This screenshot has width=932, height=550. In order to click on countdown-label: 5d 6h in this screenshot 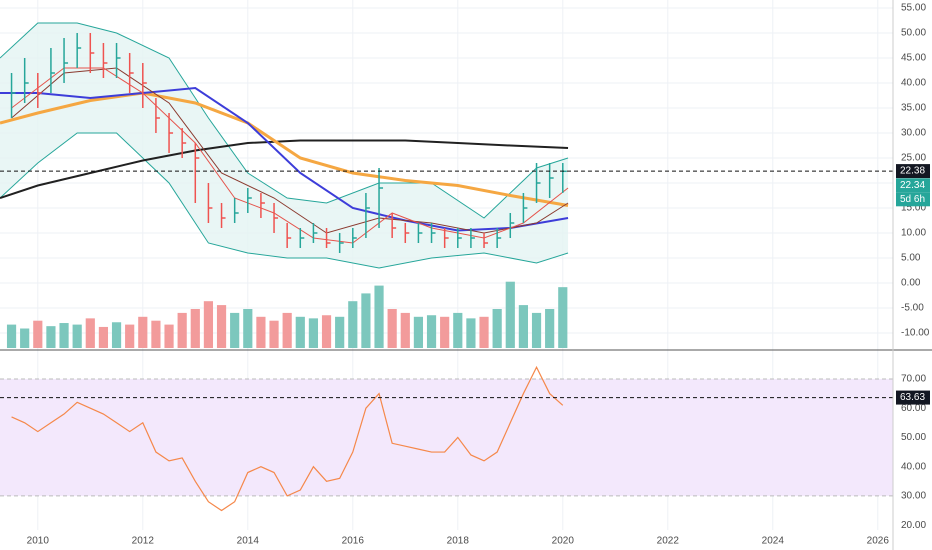, I will do `click(912, 199)`.